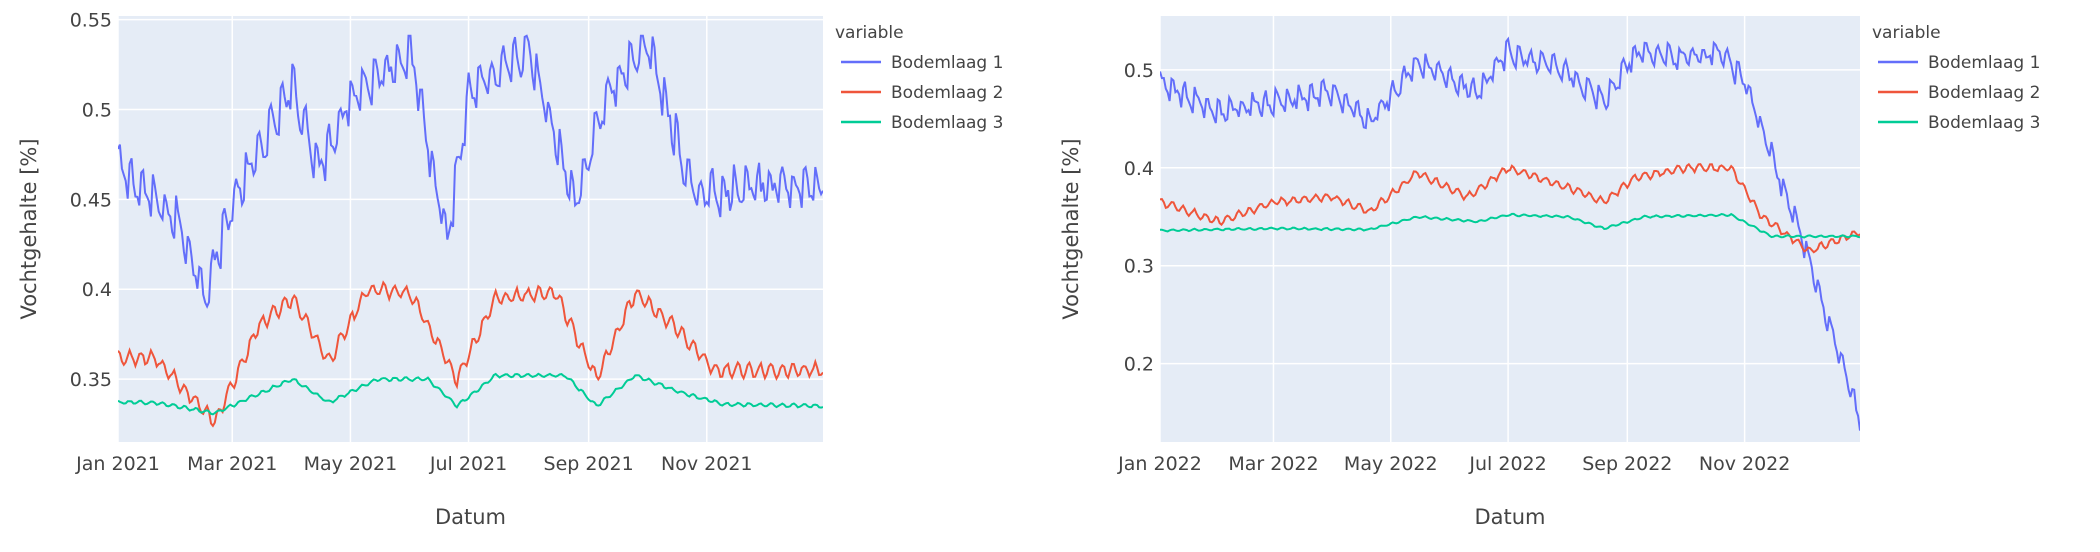 The image size is (2100, 552). What do you see at coordinates (1139, 267) in the screenshot?
I see `y-tick-label: 0.3` at bounding box center [1139, 267].